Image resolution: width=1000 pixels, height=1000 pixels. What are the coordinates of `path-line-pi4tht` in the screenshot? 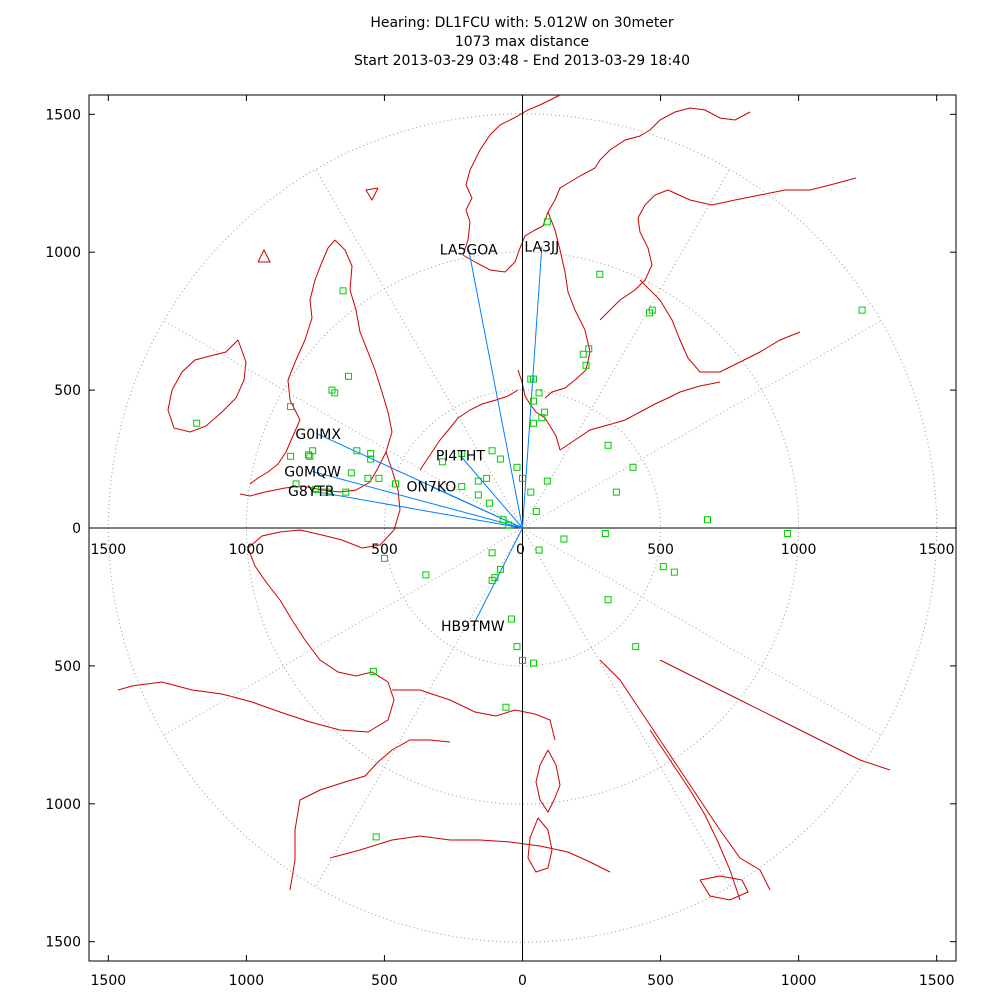 It's located at (491, 492).